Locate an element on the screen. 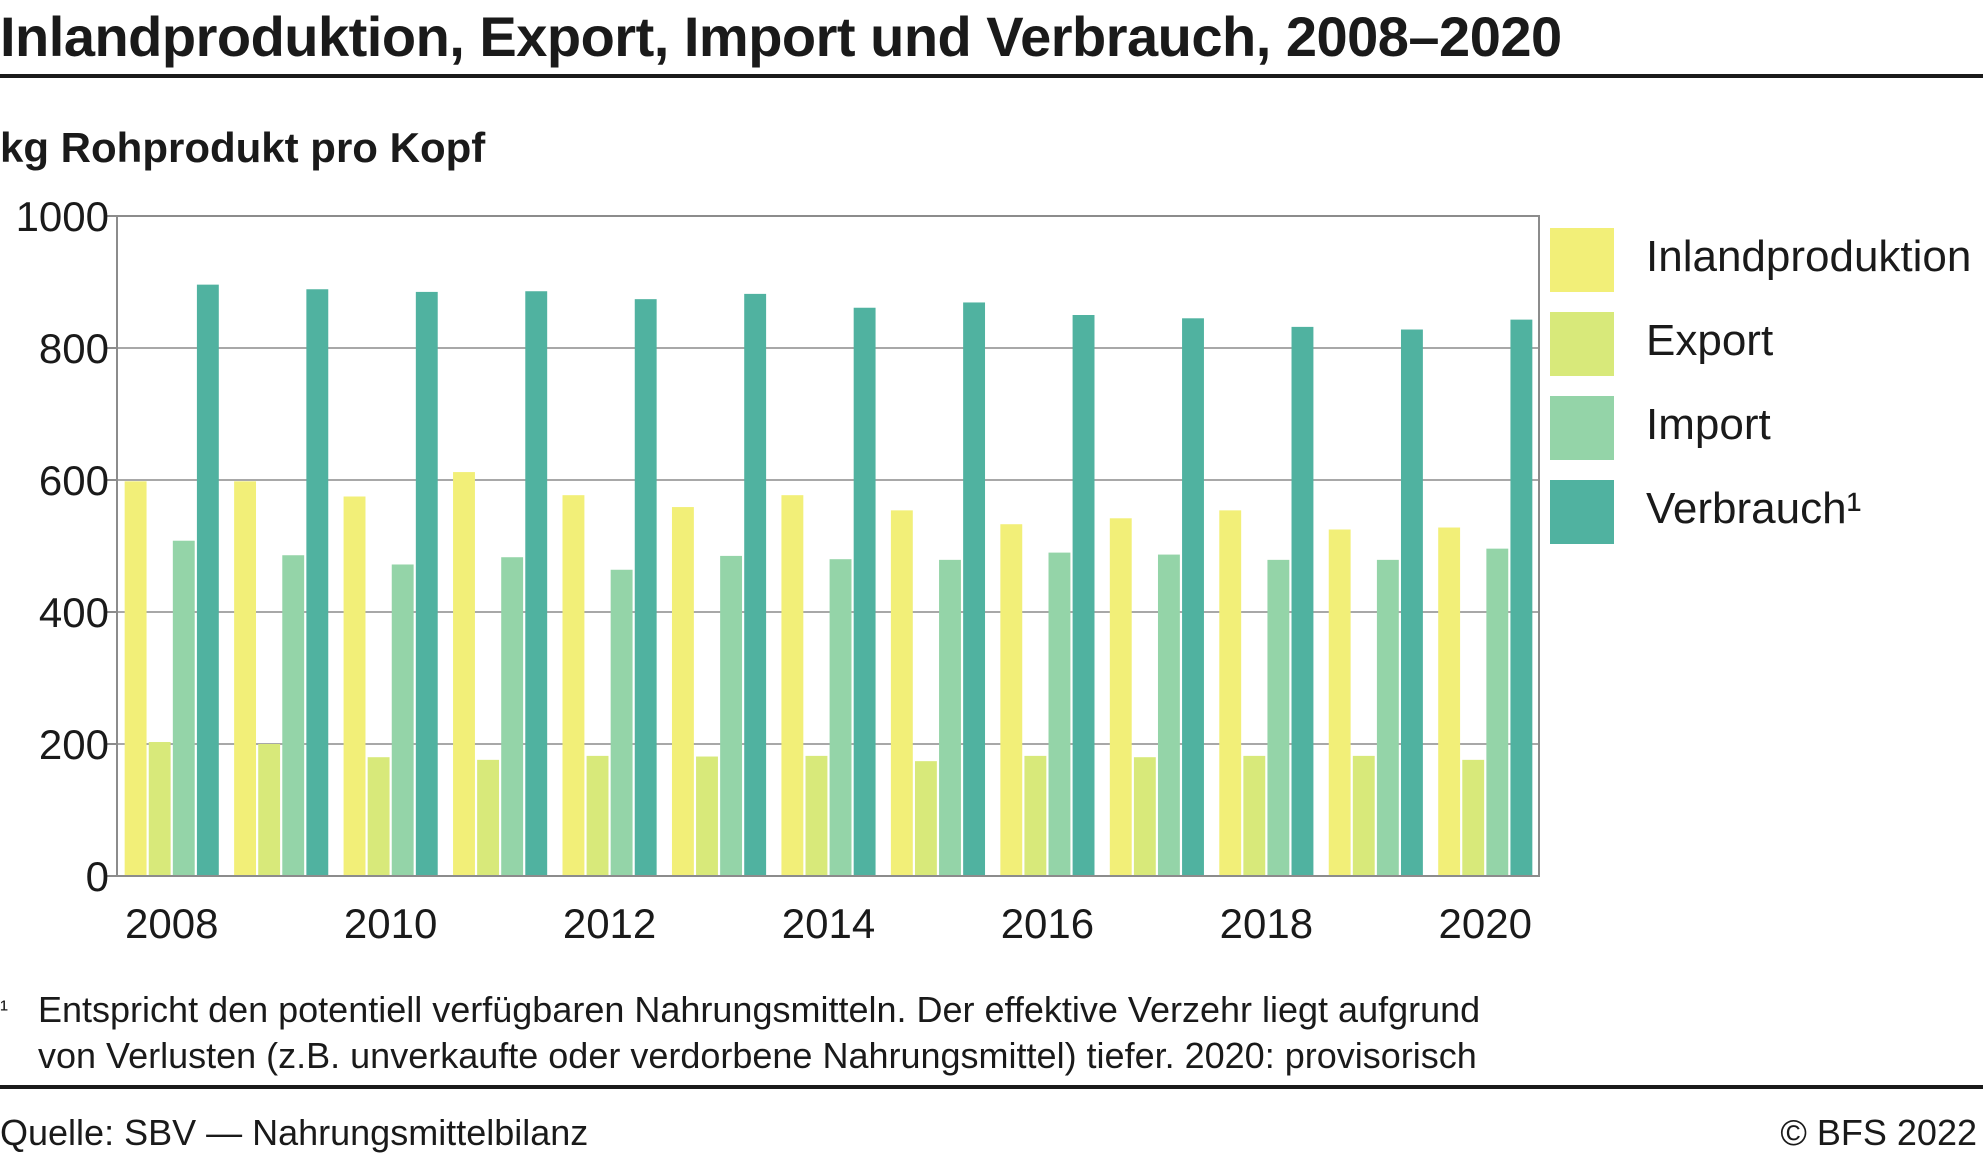 The height and width of the screenshot is (1161, 1983). x-tick-label-2016: 2016 is located at coordinates (1047, 923).